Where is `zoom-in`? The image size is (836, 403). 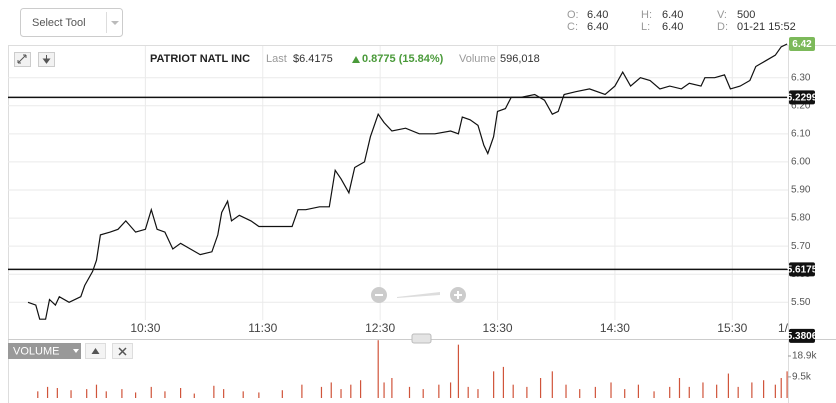 zoom-in is located at coordinates (458, 295).